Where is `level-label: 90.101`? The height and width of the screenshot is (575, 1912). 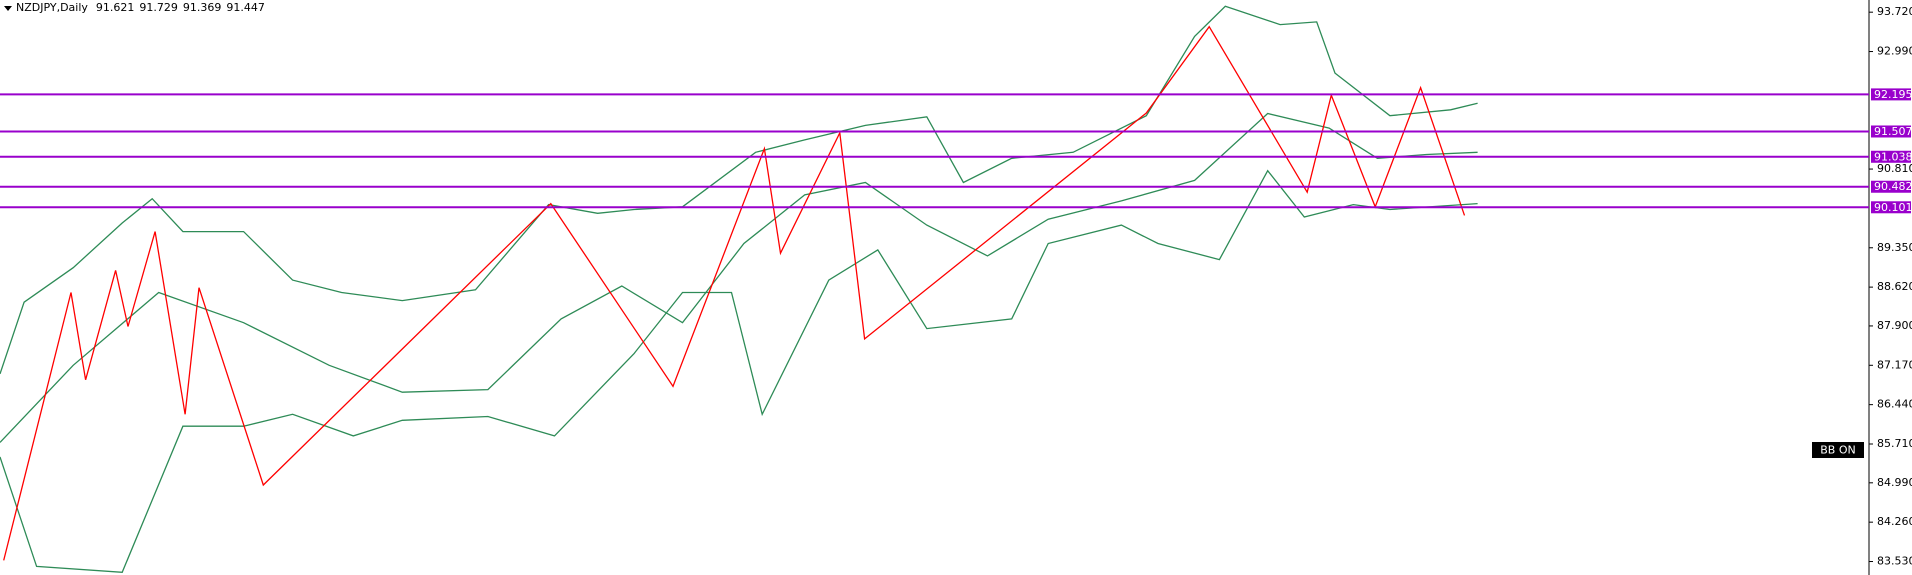 level-label: 90.101 is located at coordinates (1893, 207).